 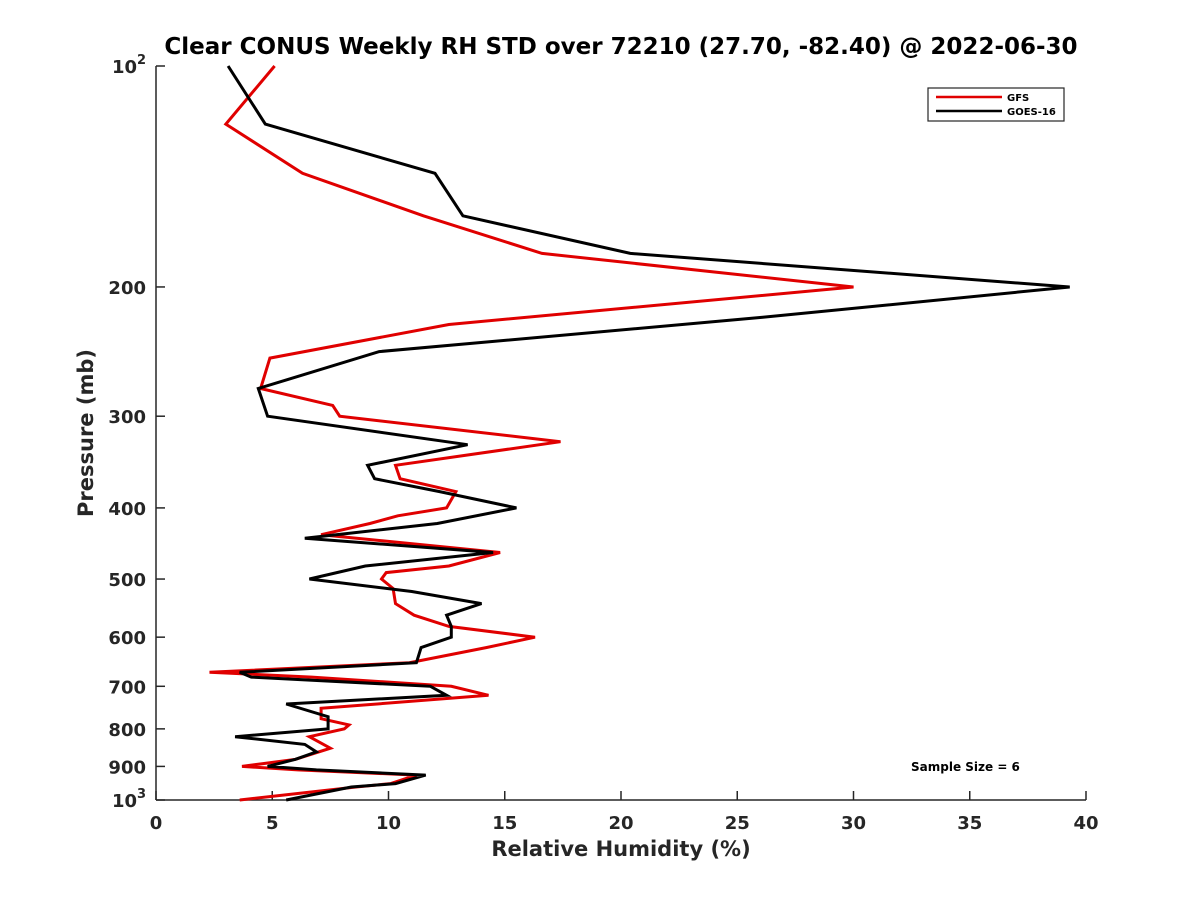 I want to click on x-tick-label: 30, so click(x=853, y=823).